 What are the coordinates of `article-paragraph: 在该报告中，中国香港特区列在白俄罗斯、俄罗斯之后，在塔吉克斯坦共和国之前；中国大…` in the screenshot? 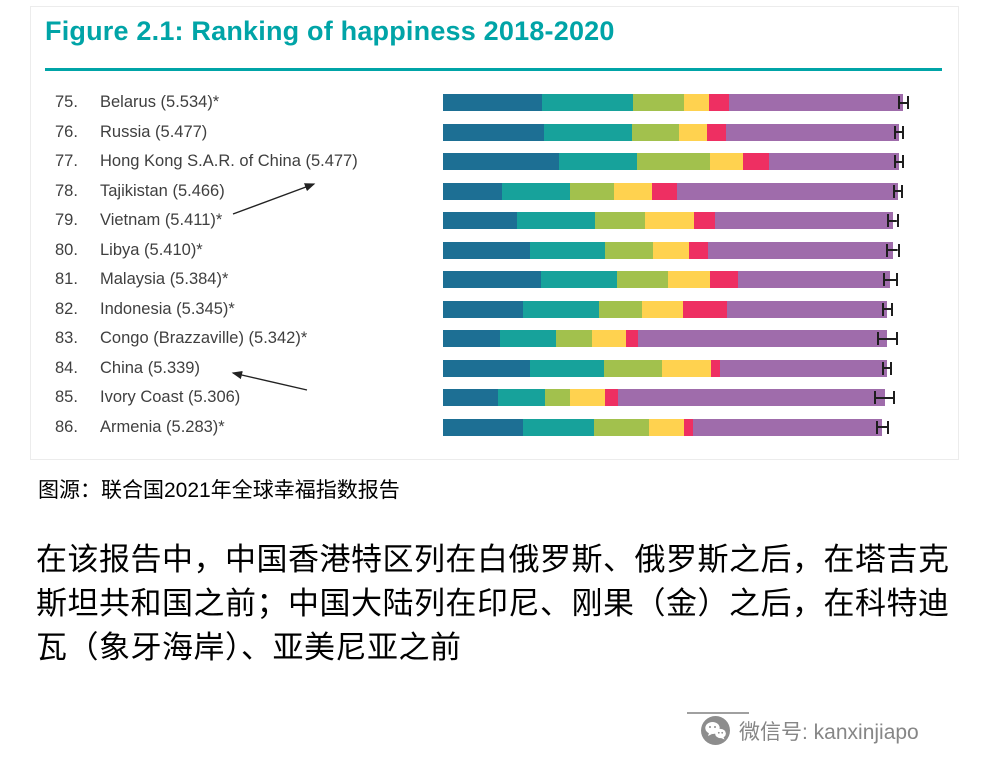 It's located at (493, 604).